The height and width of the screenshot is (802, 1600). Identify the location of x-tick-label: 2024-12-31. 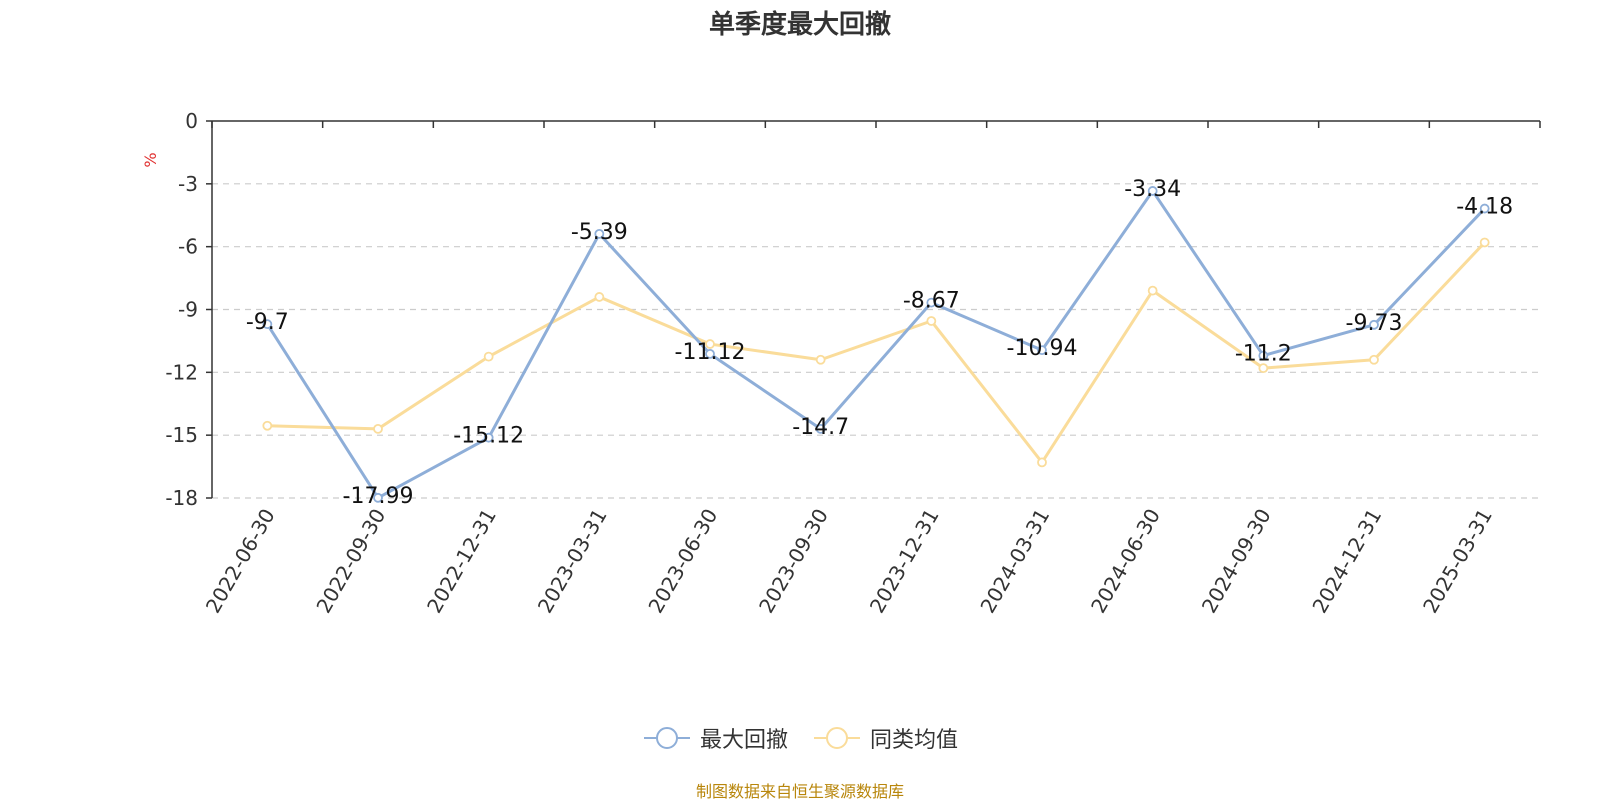
(1346, 561).